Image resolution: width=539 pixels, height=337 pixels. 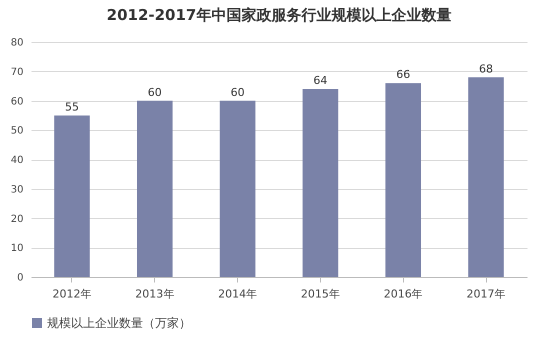 I want to click on y-tick-label: 70, so click(x=17, y=72).